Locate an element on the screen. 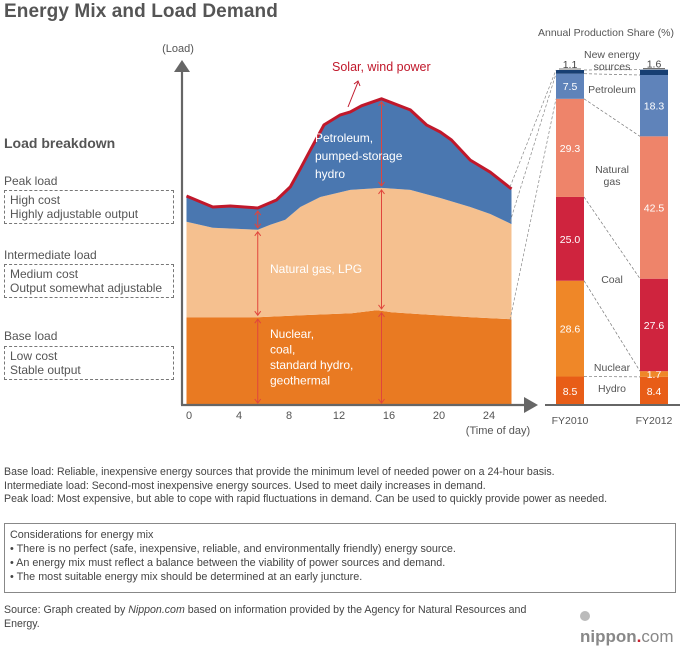 The height and width of the screenshot is (647, 680). bar-category-label: FY2012 is located at coordinates (654, 421).